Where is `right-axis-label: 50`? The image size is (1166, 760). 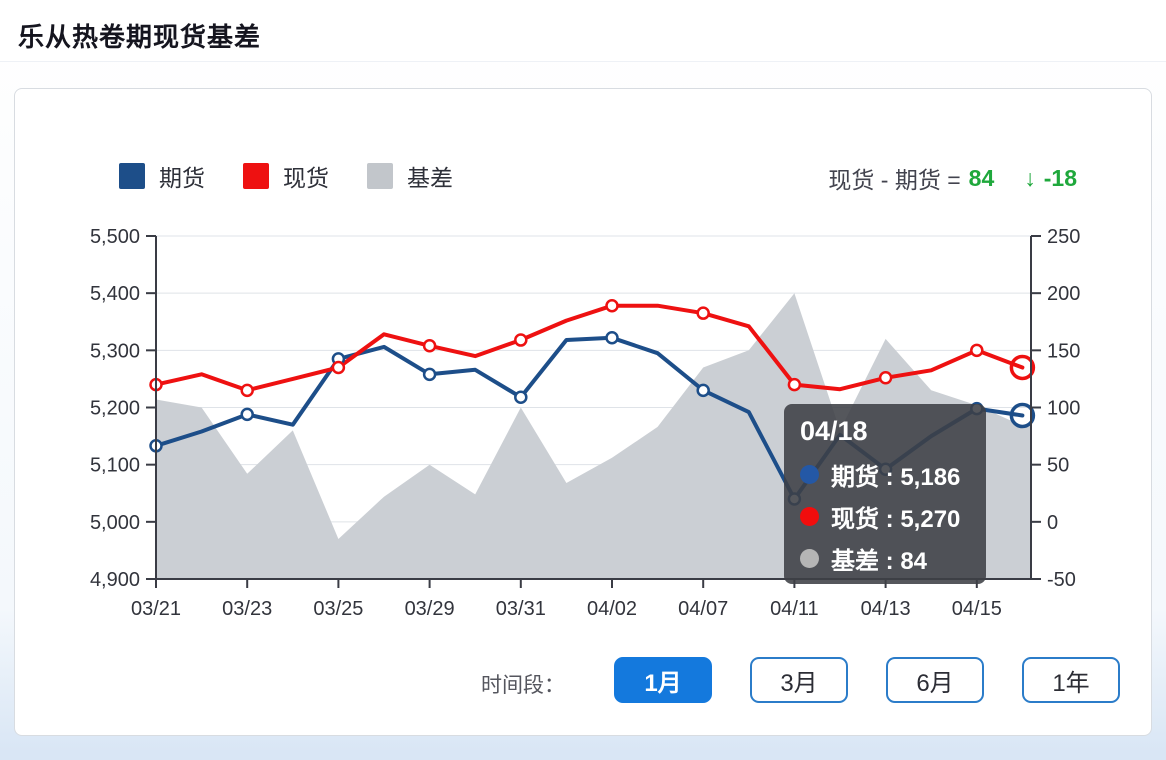
right-axis-label: 50 is located at coordinates (1058, 466).